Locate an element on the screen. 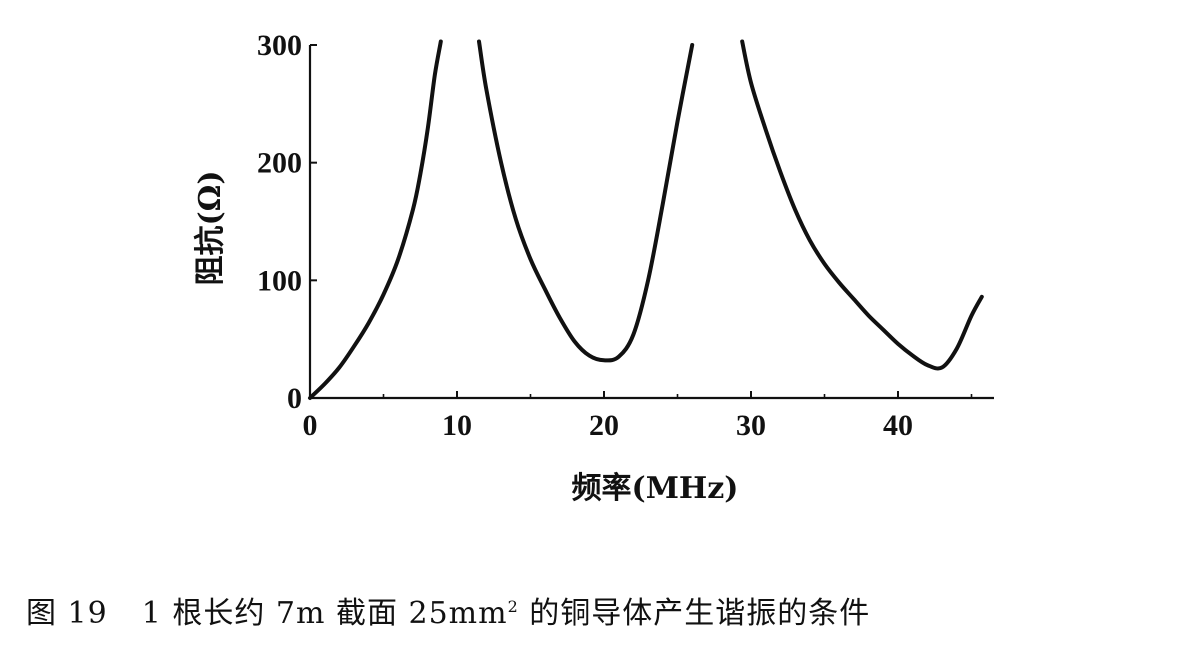 The width and height of the screenshot is (1183, 651). caption-text-before: 1 根长约 7m 截面 25mm is located at coordinates (324, 613).